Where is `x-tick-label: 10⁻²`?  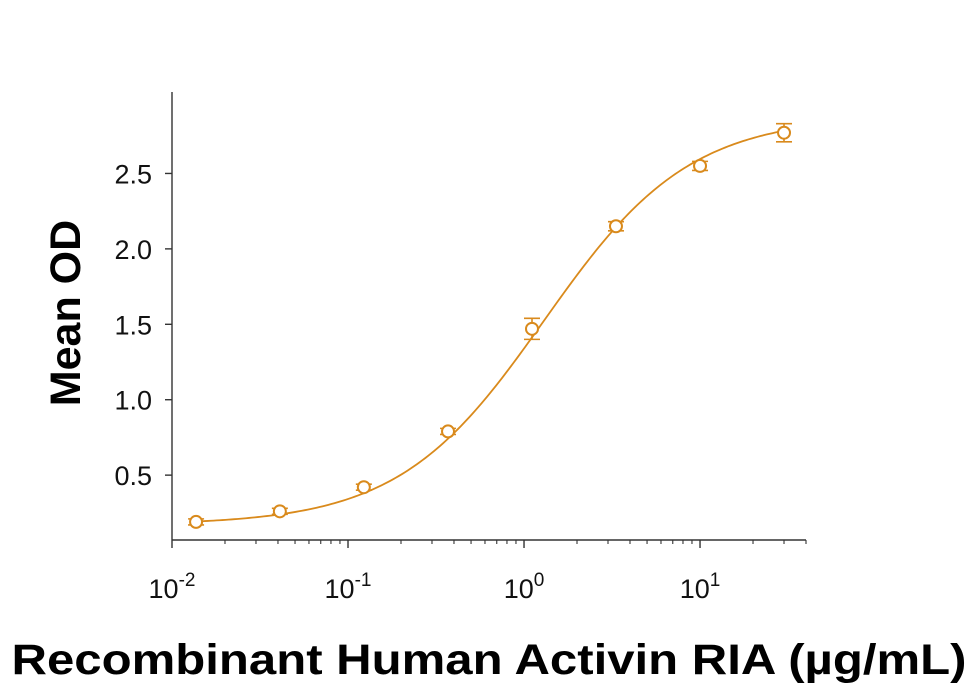
x-tick-label: 10⁻² is located at coordinates (172, 587).